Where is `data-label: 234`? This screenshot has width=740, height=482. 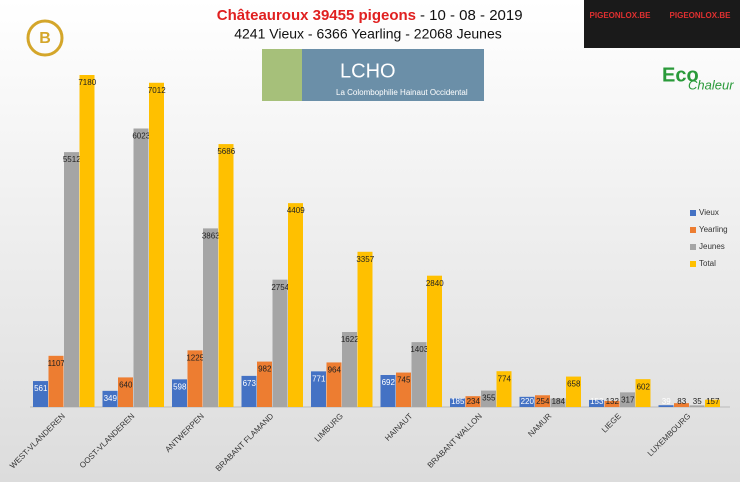
data-label: 234 is located at coordinates (474, 401).